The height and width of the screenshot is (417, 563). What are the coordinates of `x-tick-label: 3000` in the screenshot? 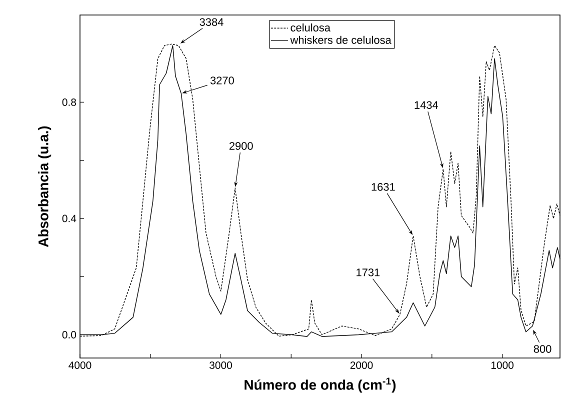 It's located at (221, 365).